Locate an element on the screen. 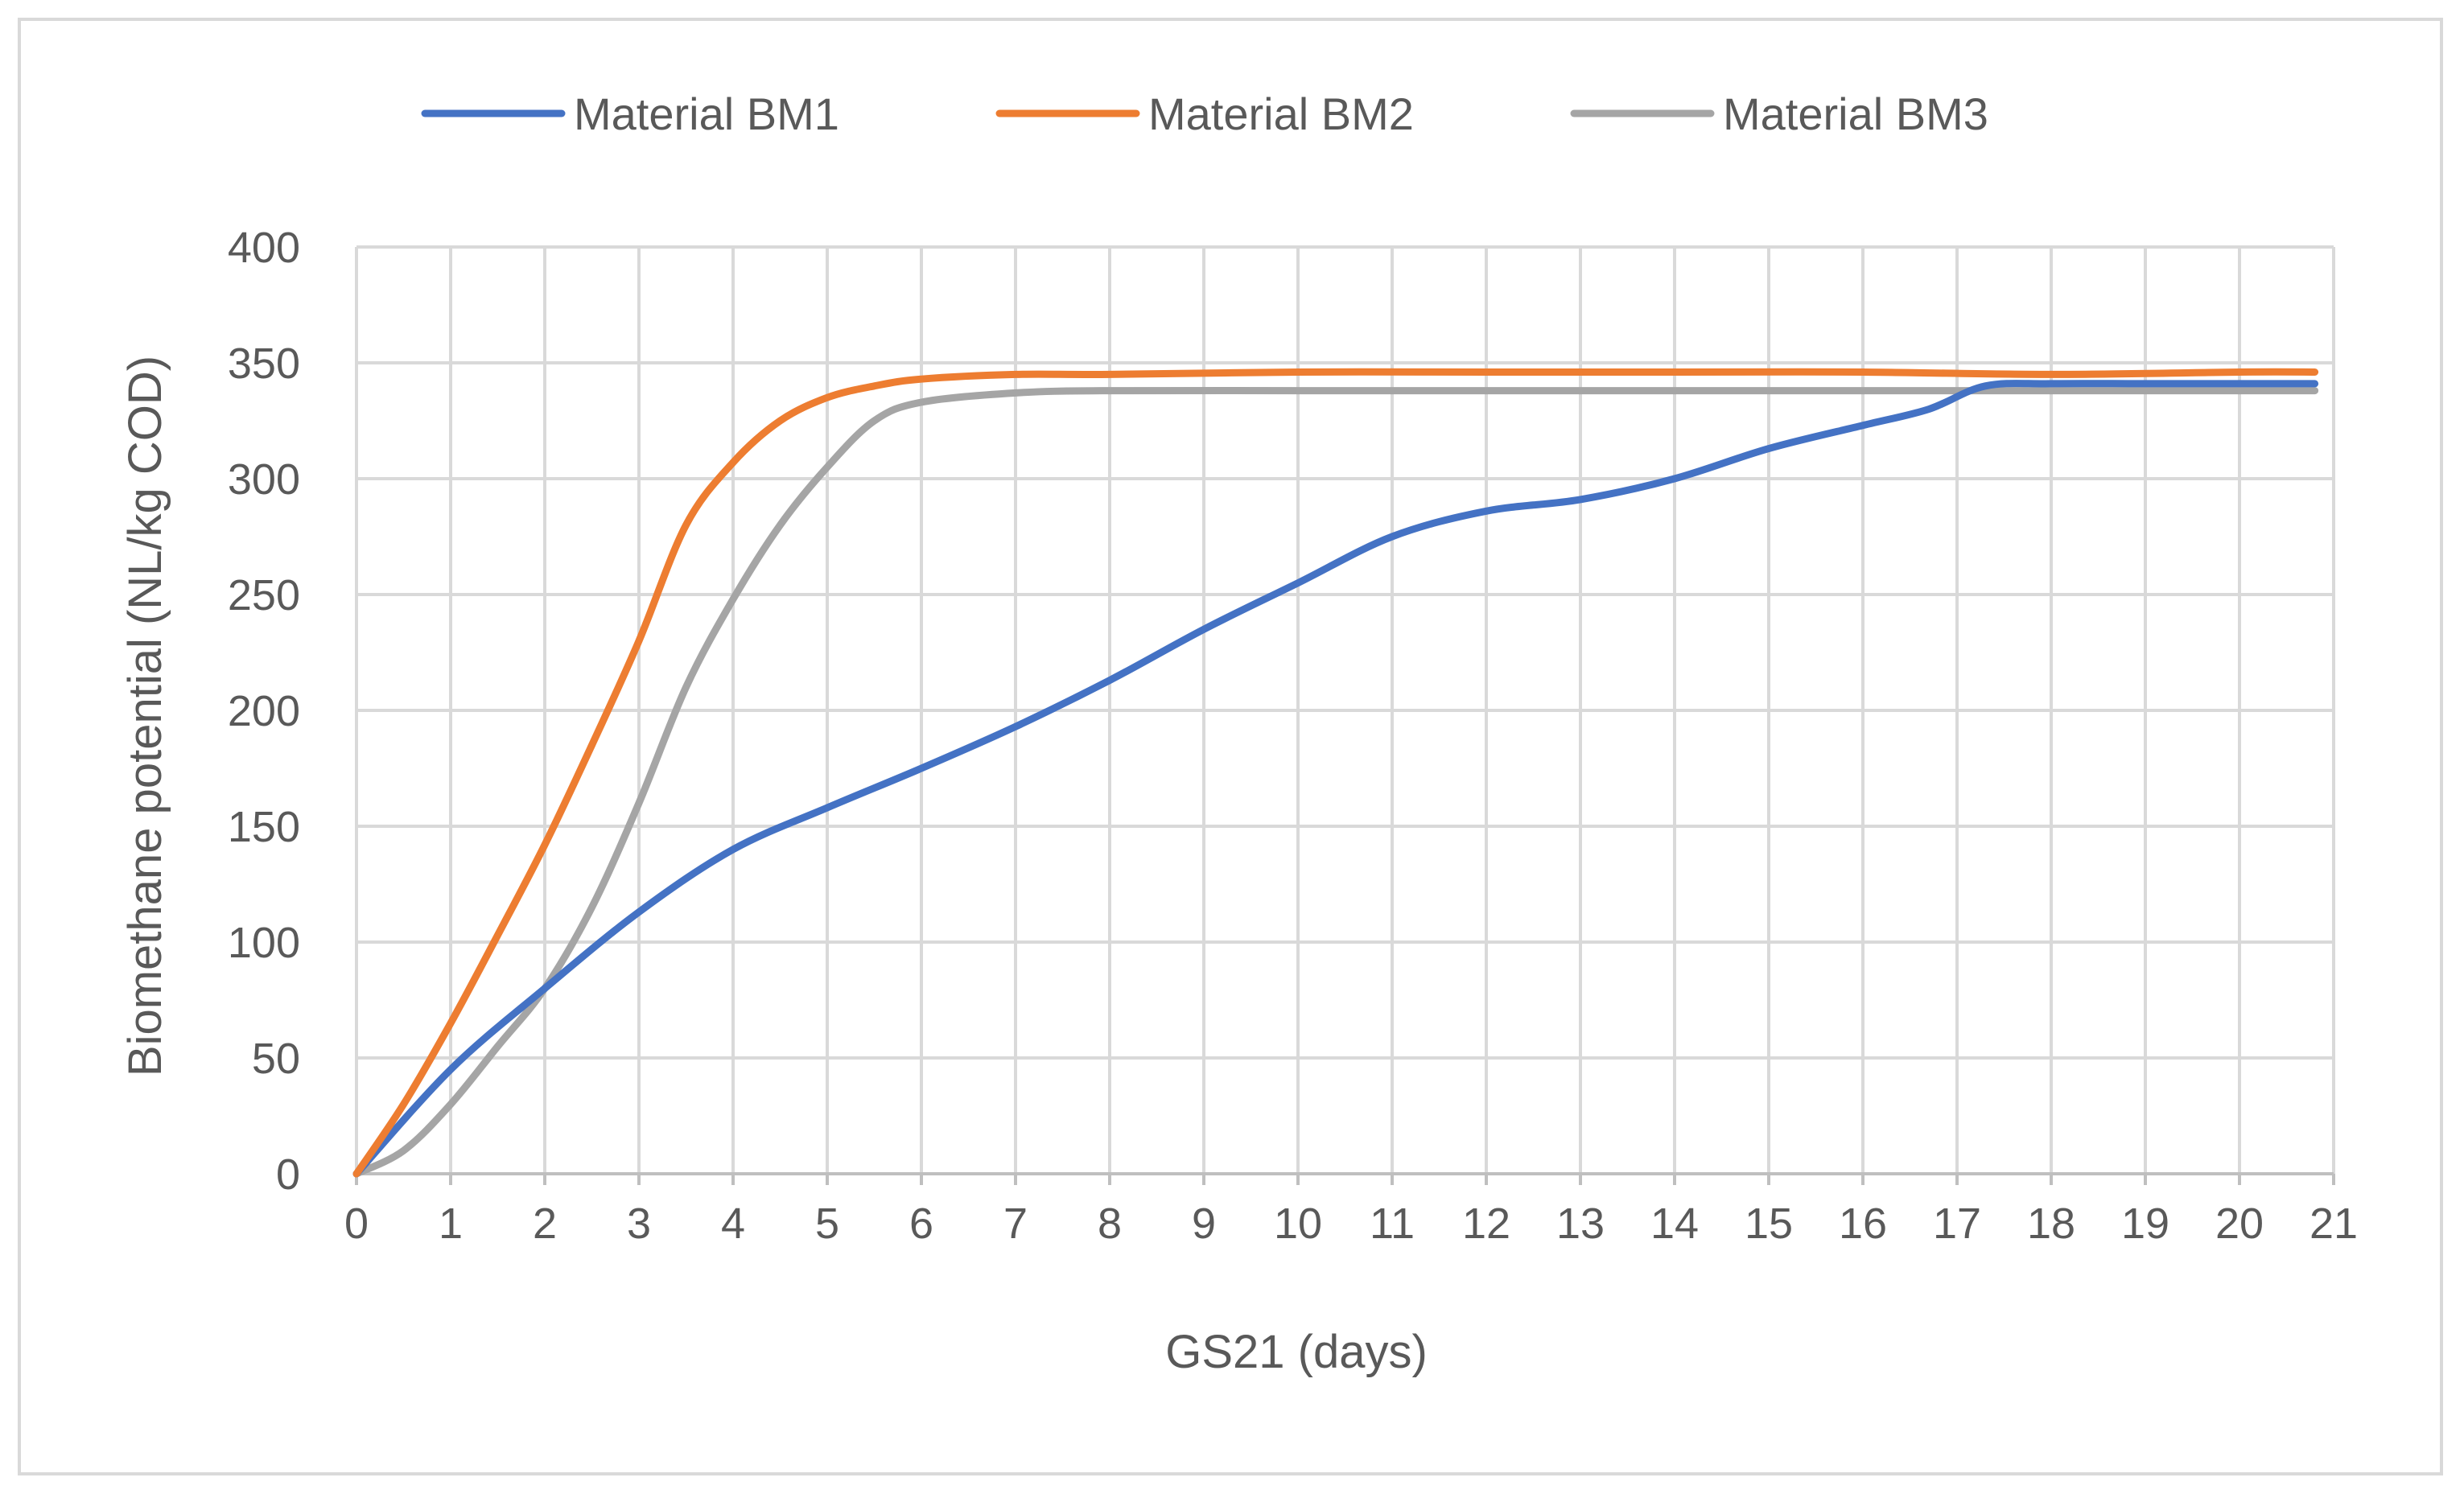  y-tick-label: 100 is located at coordinates (264, 943).